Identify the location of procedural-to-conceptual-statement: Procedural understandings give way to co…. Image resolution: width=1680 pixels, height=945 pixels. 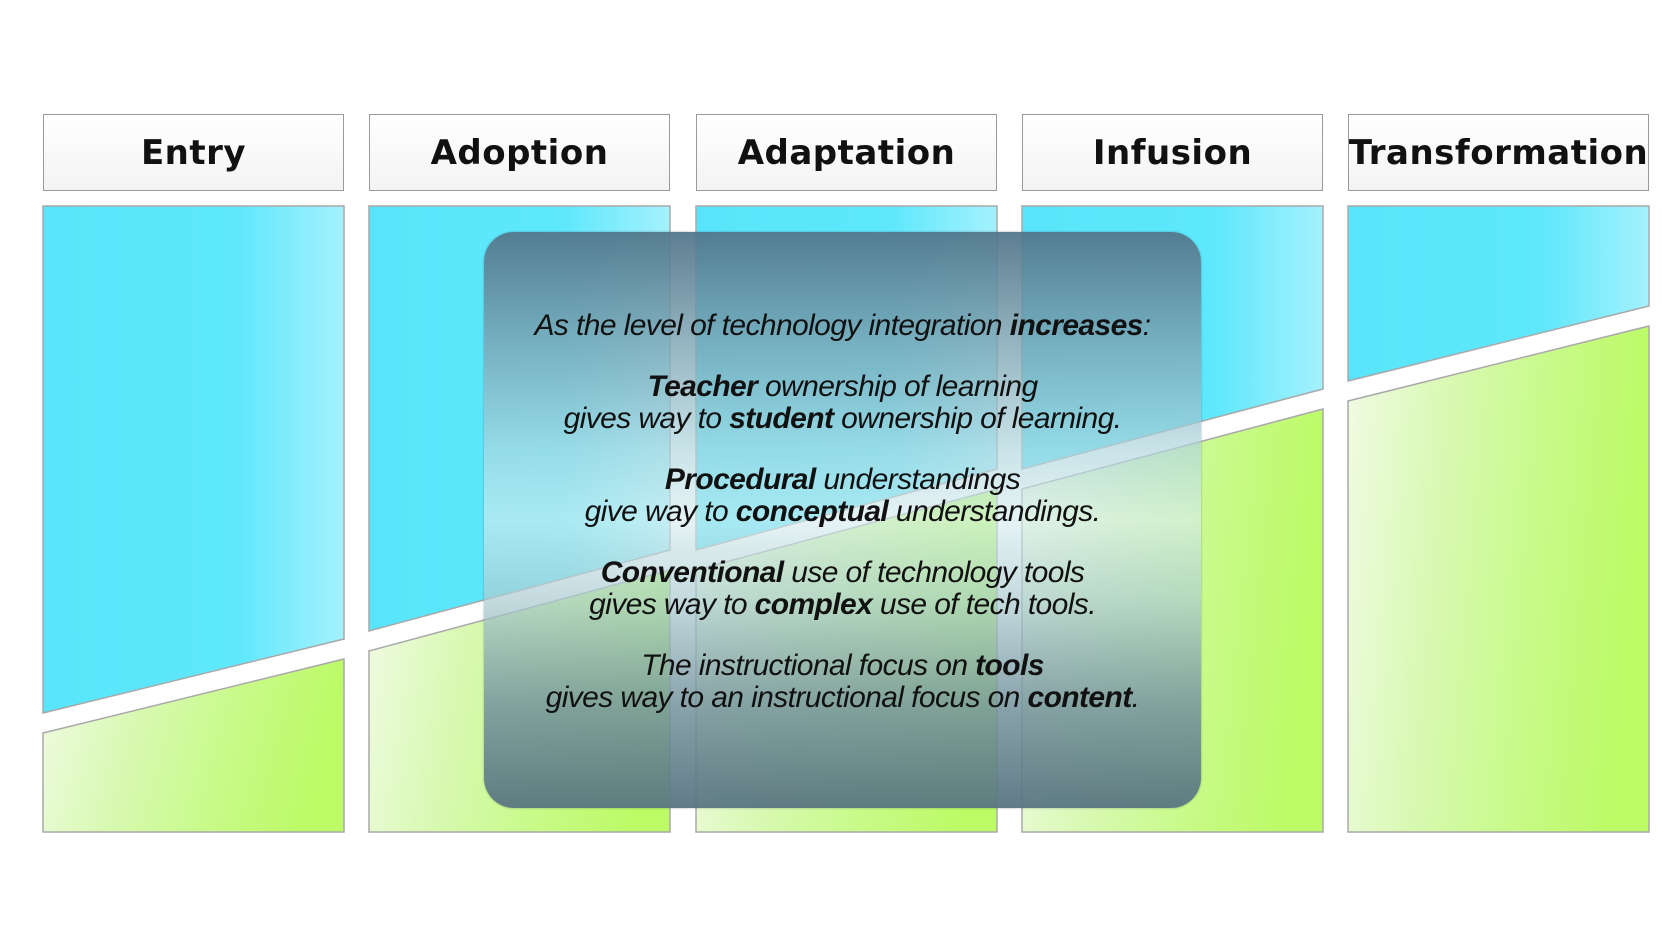
(842, 495).